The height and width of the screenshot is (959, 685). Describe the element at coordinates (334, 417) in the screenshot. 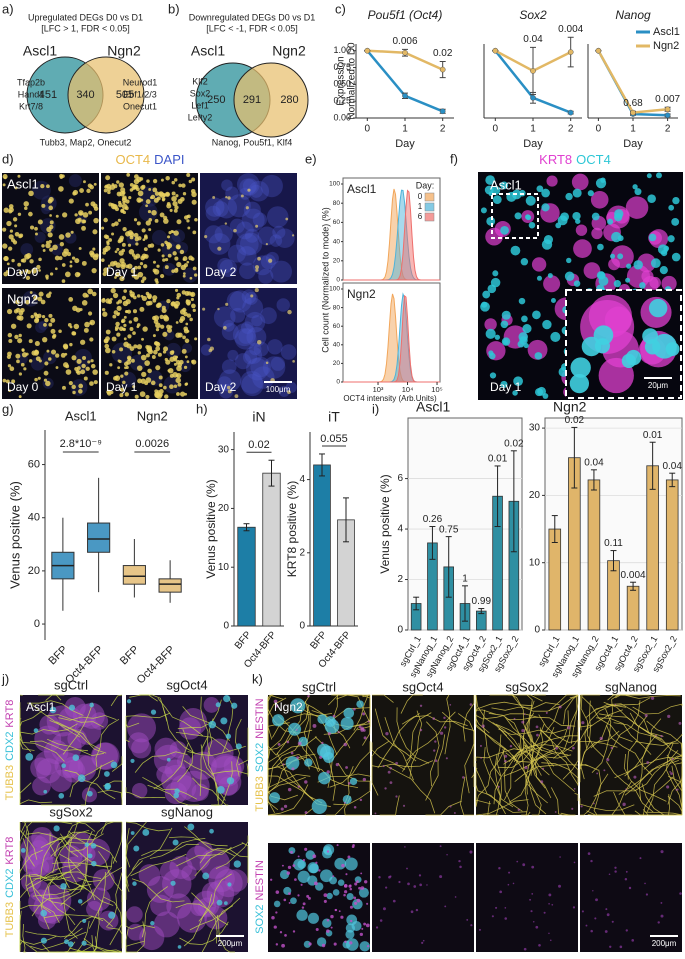

I see `chart-title: iT` at that location.